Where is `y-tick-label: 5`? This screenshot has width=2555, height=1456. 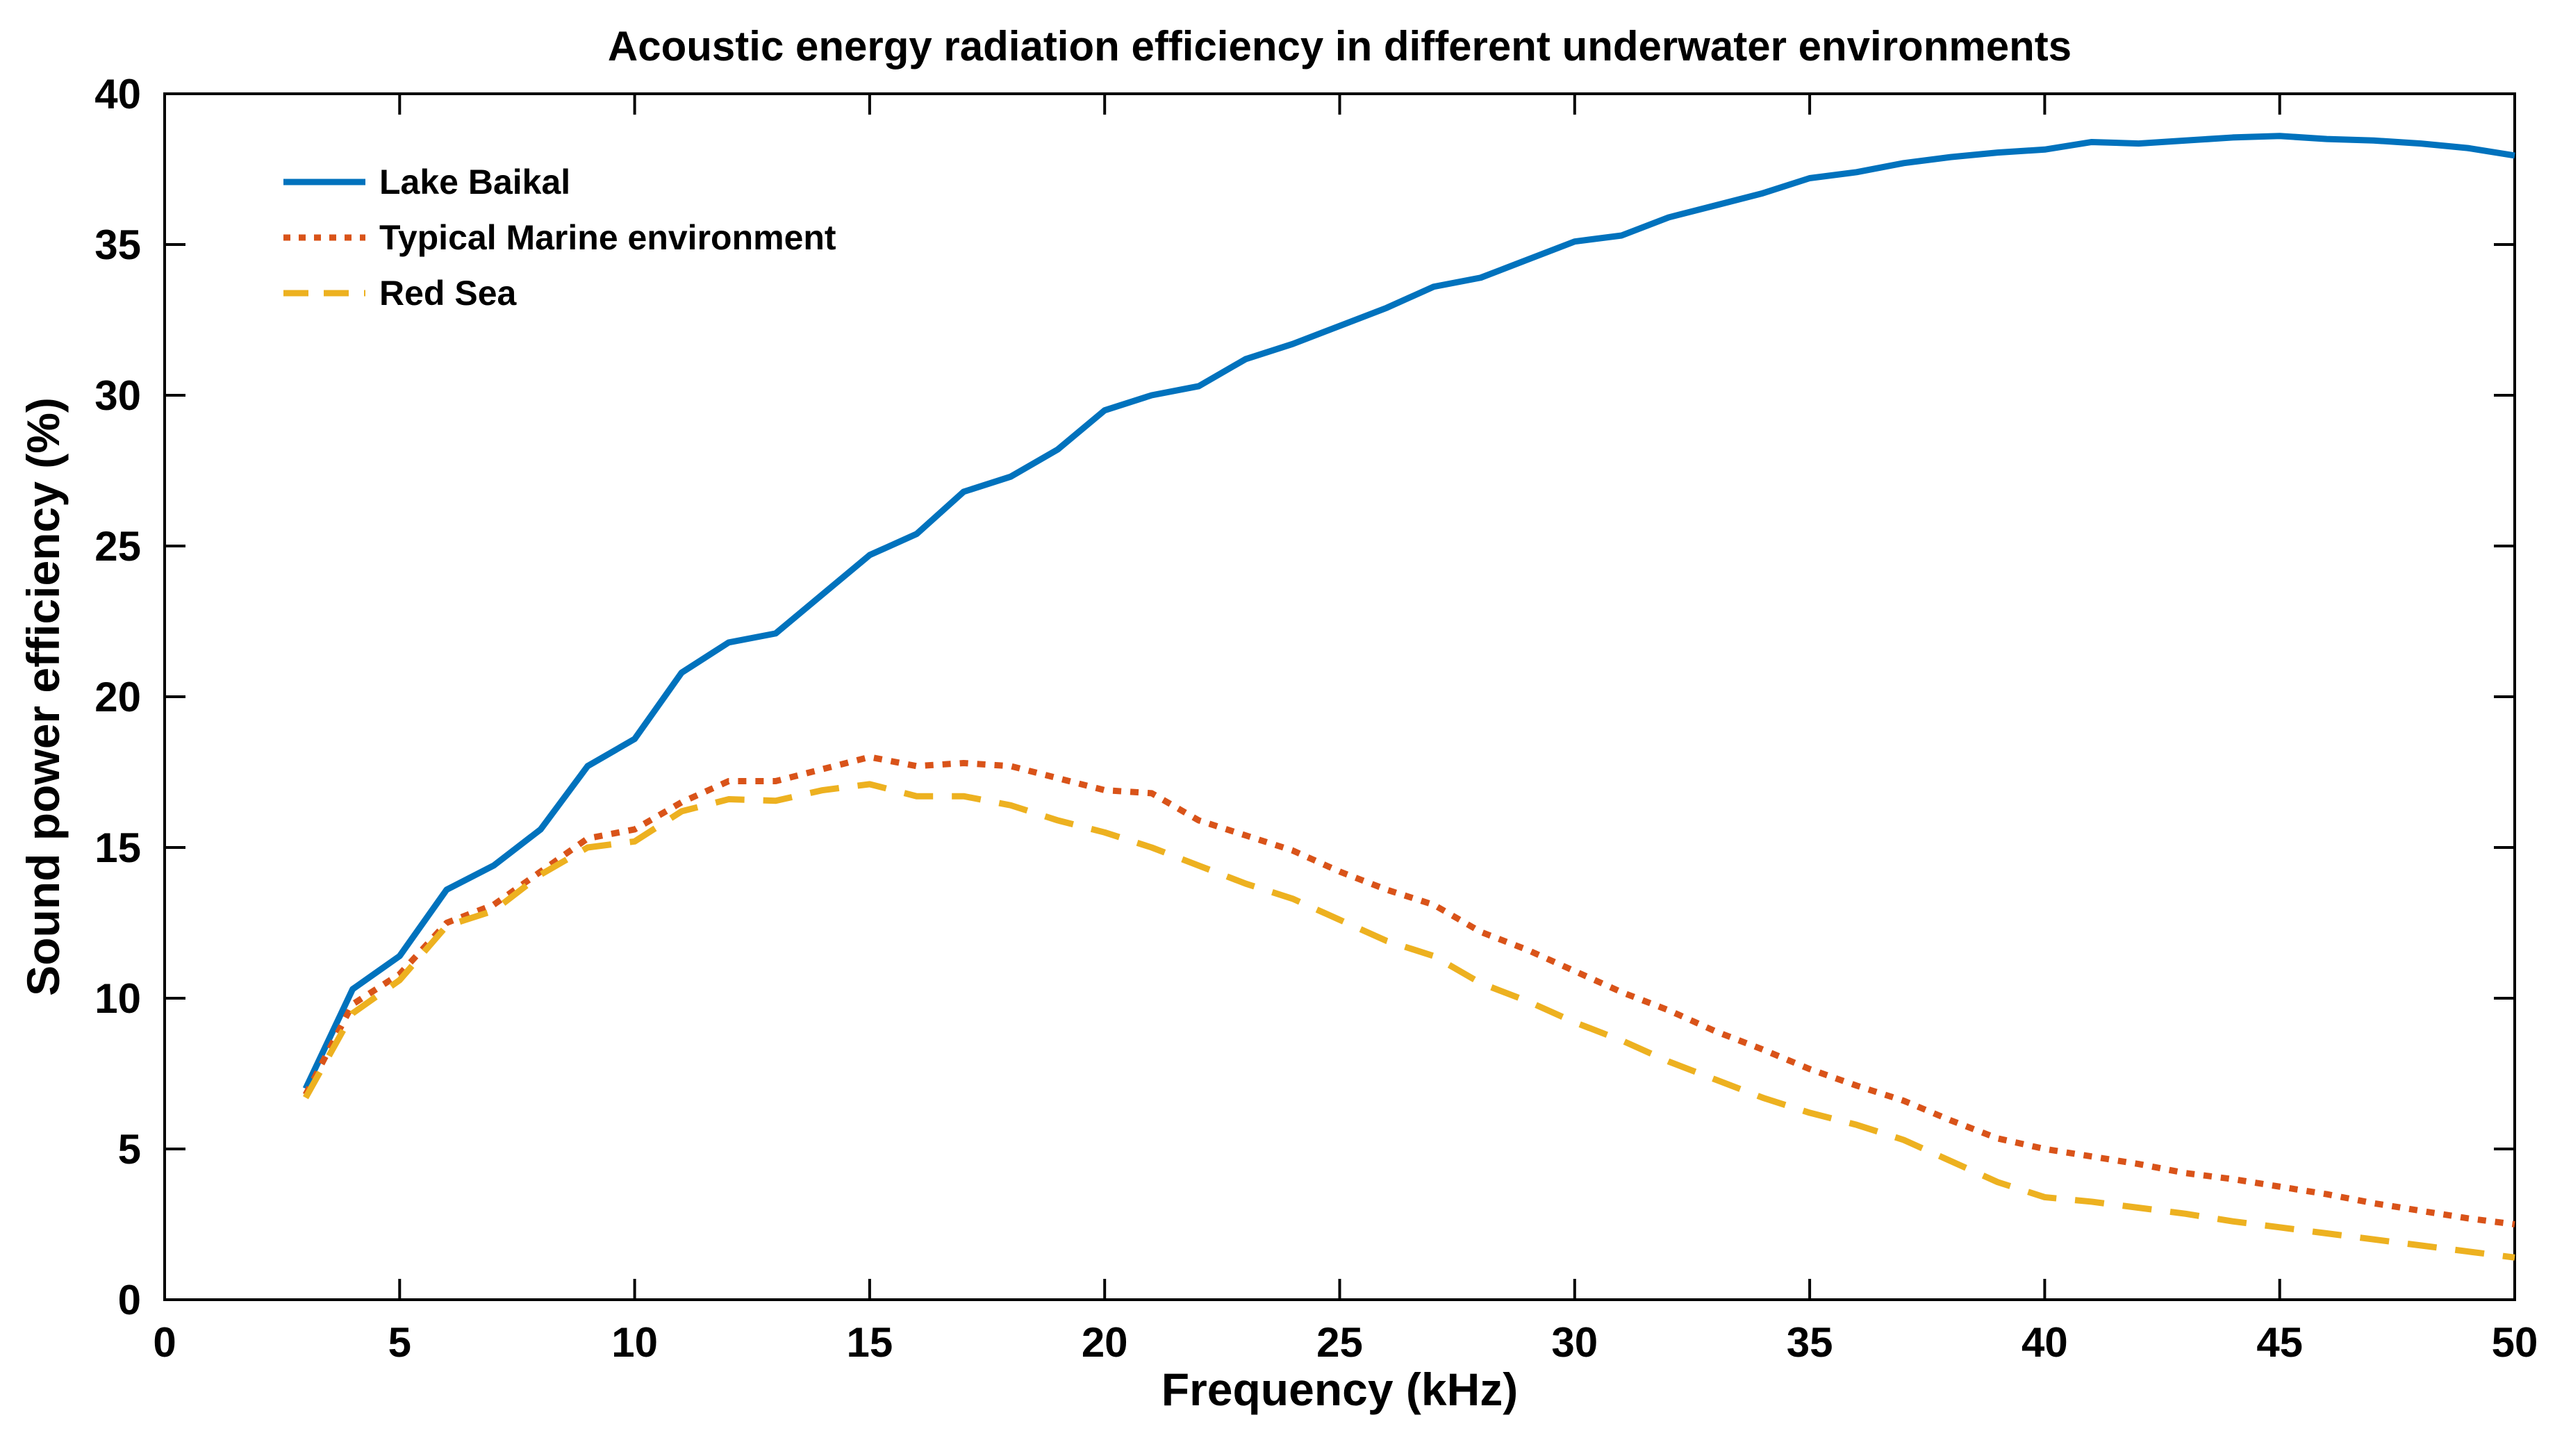 y-tick-label: 5 is located at coordinates (129, 1150).